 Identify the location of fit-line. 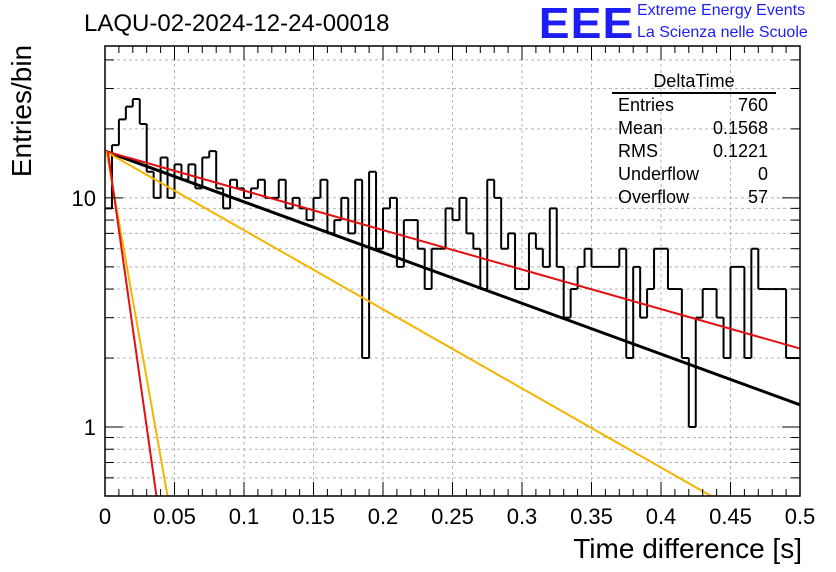
(132, 323).